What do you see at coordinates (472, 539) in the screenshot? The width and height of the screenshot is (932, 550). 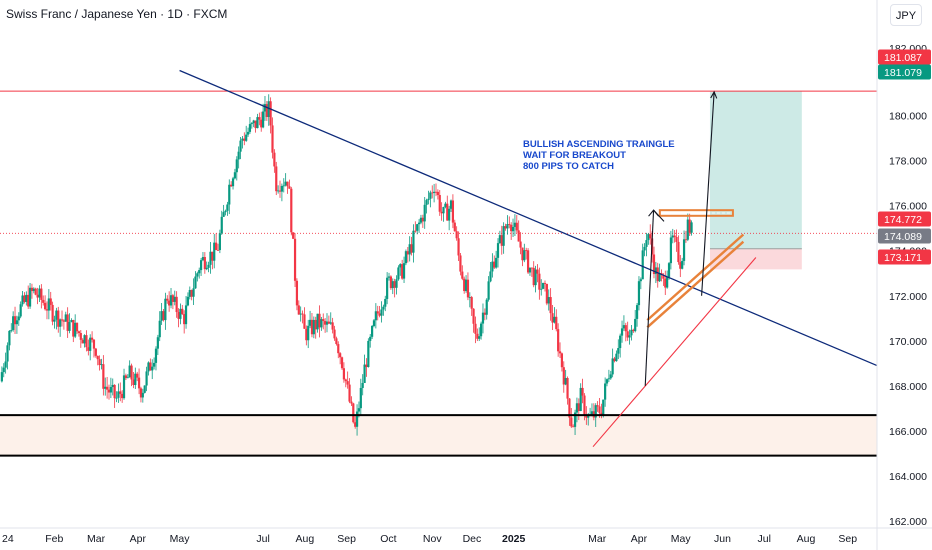 I see `x-tick-label: Dec` at bounding box center [472, 539].